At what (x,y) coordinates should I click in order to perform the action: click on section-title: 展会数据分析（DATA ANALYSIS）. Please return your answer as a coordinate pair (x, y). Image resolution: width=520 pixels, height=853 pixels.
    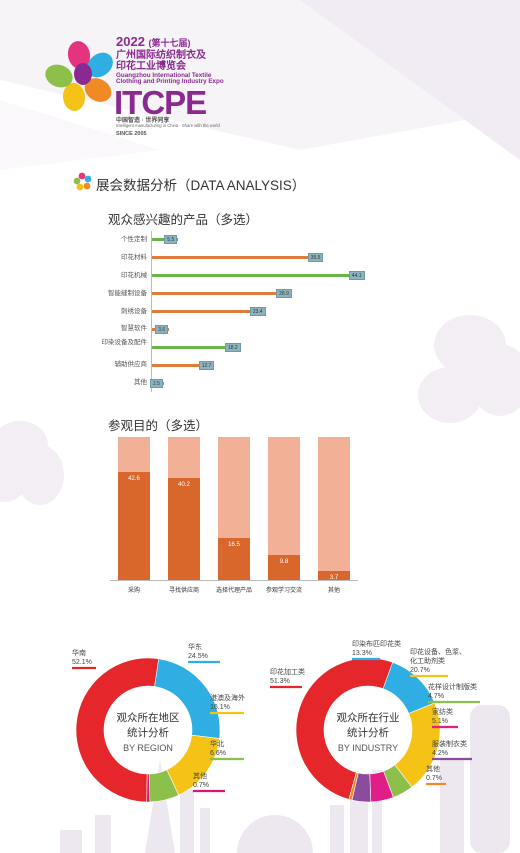
    Looking at the image, I should click on (201, 185).